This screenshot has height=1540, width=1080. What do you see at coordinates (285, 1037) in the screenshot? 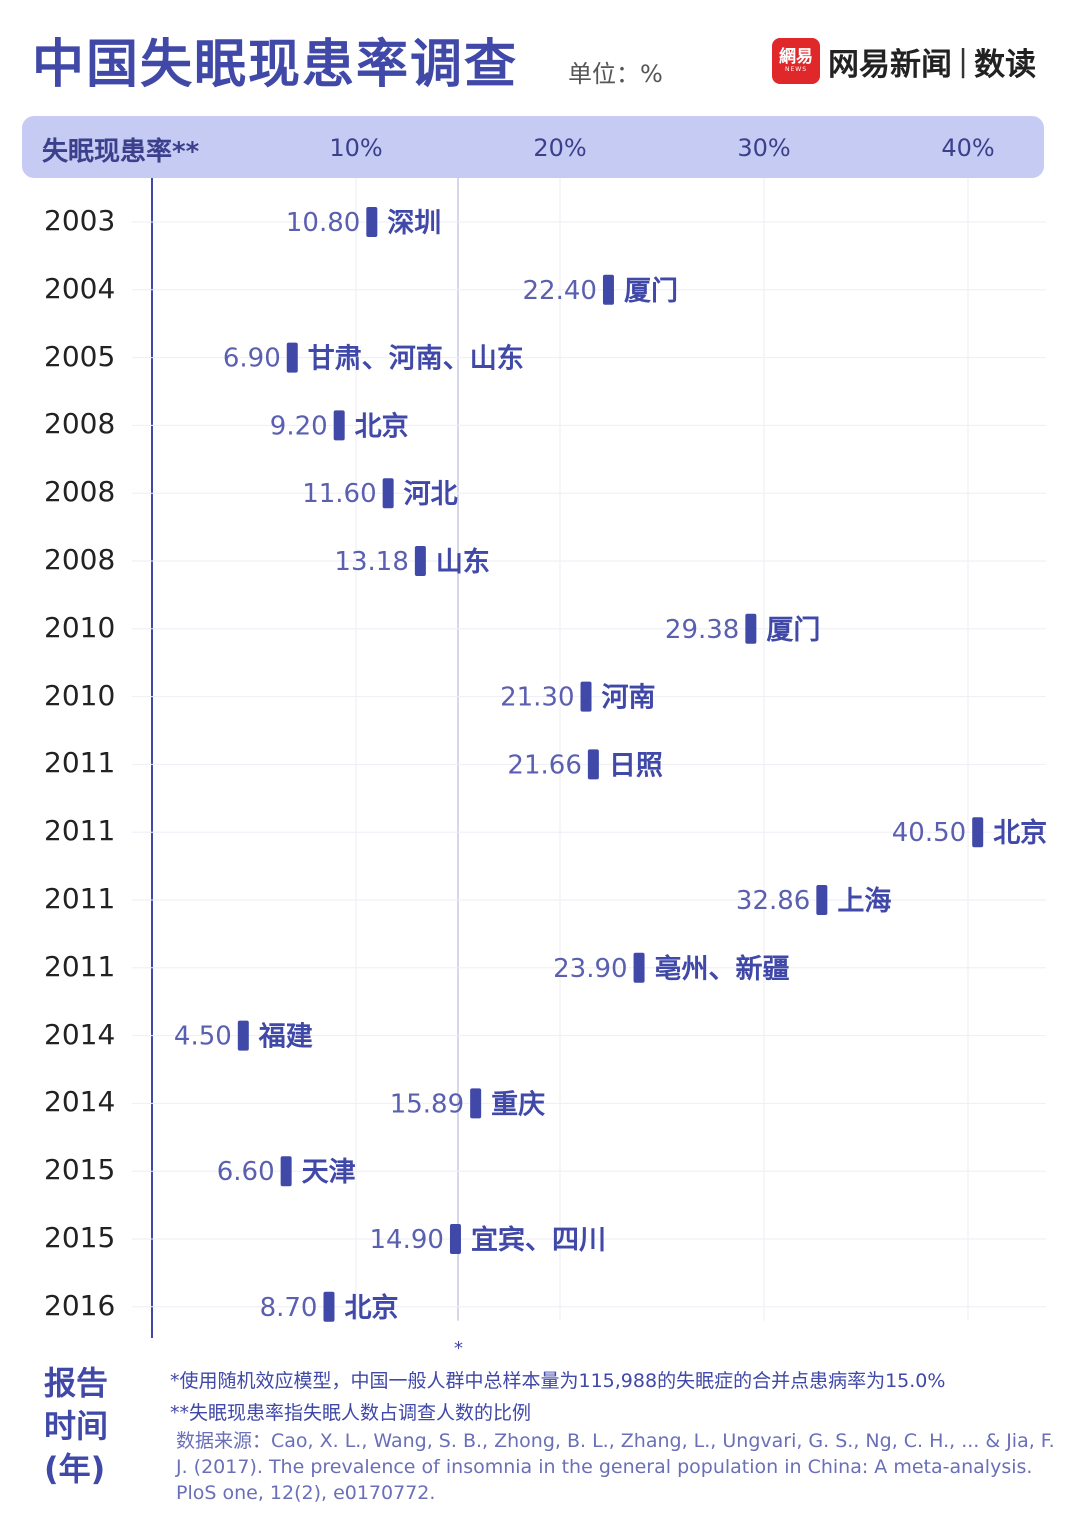
I see `region-label: 福建` at bounding box center [285, 1037].